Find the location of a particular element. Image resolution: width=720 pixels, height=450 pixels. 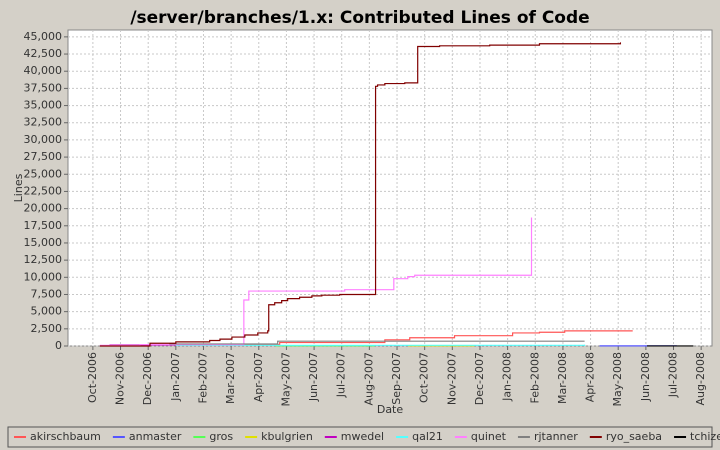

x-tick-label: Nov-2007 is located at coordinates (451, 378).